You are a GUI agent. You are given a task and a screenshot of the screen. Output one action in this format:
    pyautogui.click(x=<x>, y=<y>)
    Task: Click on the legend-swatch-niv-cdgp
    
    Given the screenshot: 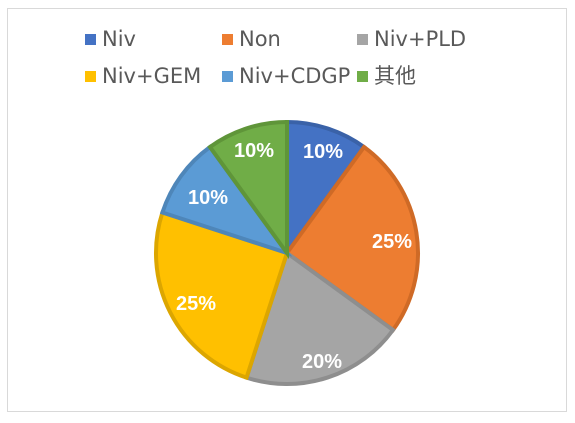 What is the action you would take?
    pyautogui.click(x=227, y=76)
    